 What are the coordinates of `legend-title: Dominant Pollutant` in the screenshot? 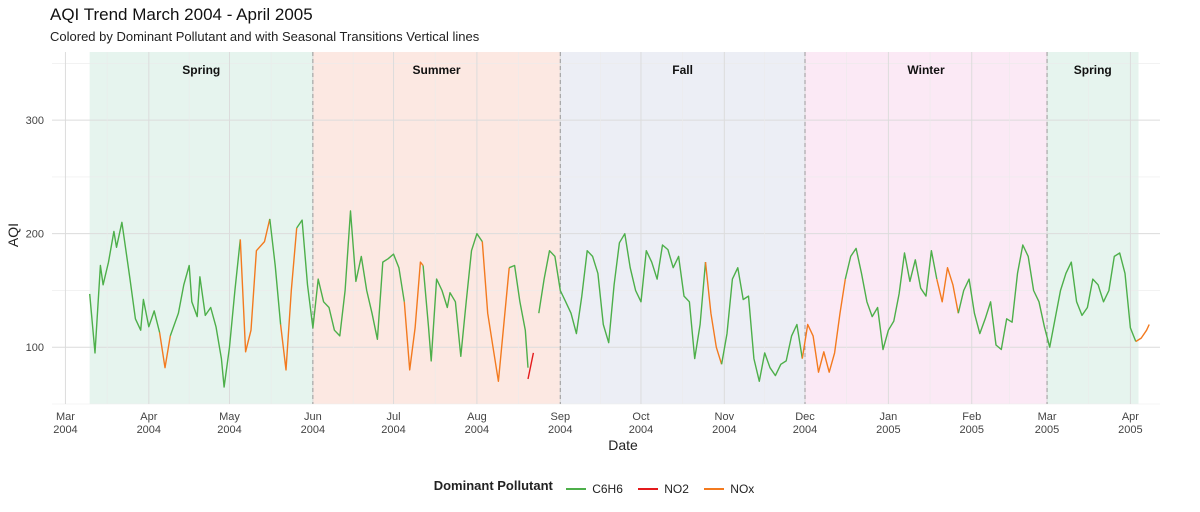 It's located at (493, 485).